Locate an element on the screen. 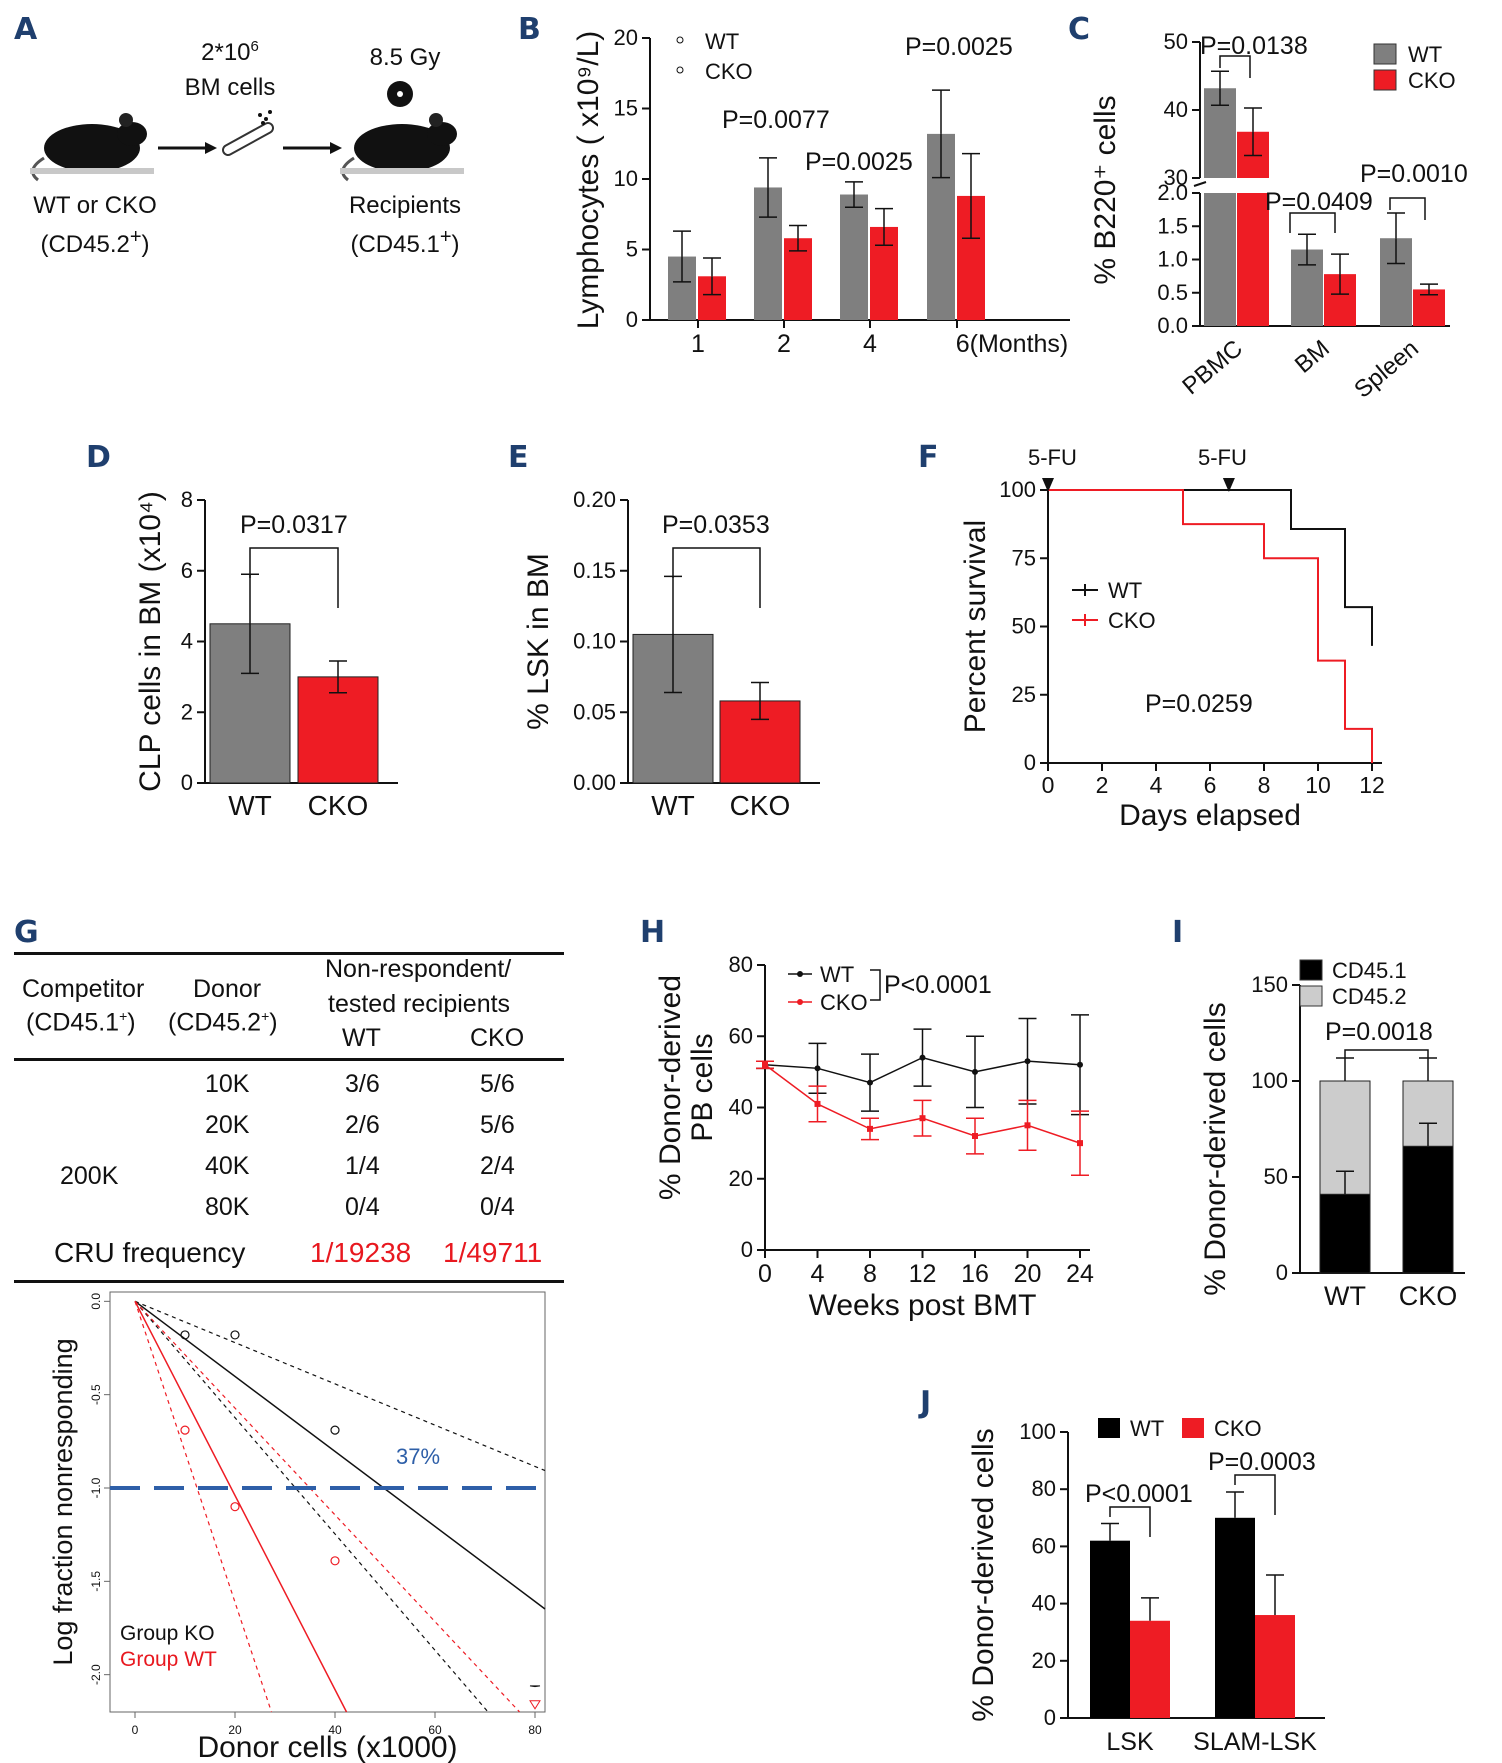 This screenshot has width=1502, height=1763. y-tick-label: -2.0 is located at coordinates (96, 1674).